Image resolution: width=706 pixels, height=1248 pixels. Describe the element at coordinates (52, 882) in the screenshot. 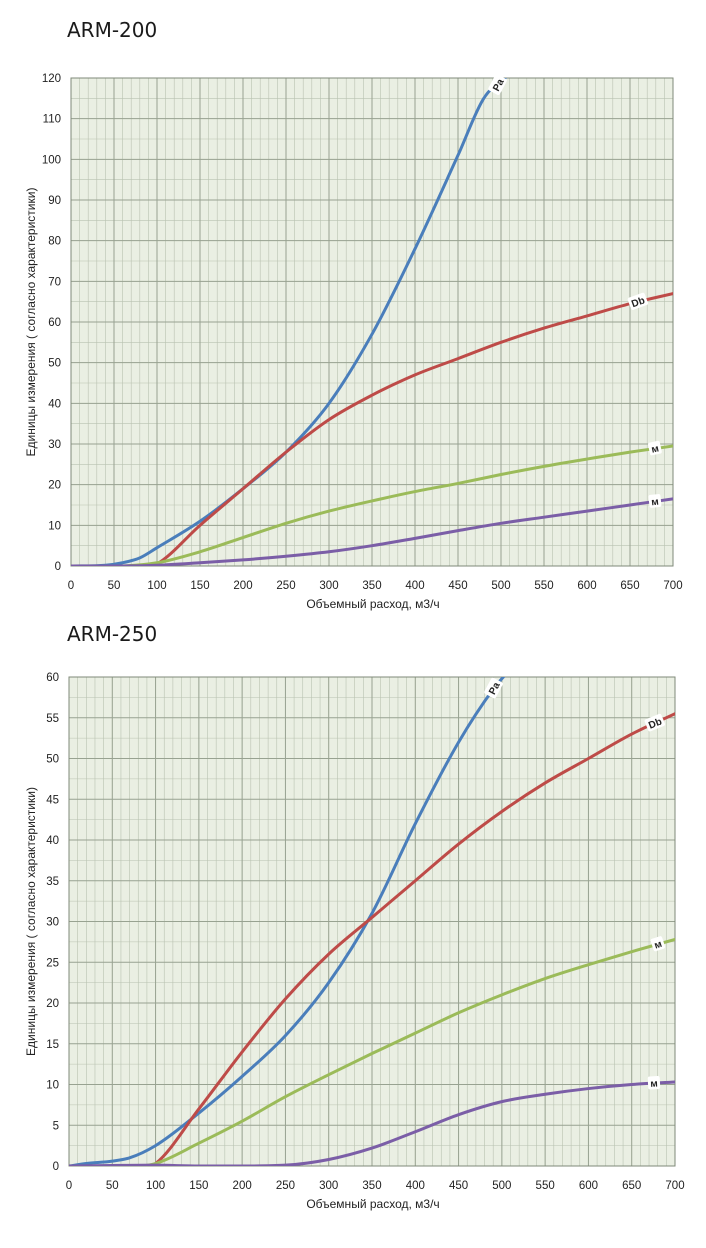

I see `y-tick-label: 35` at that location.